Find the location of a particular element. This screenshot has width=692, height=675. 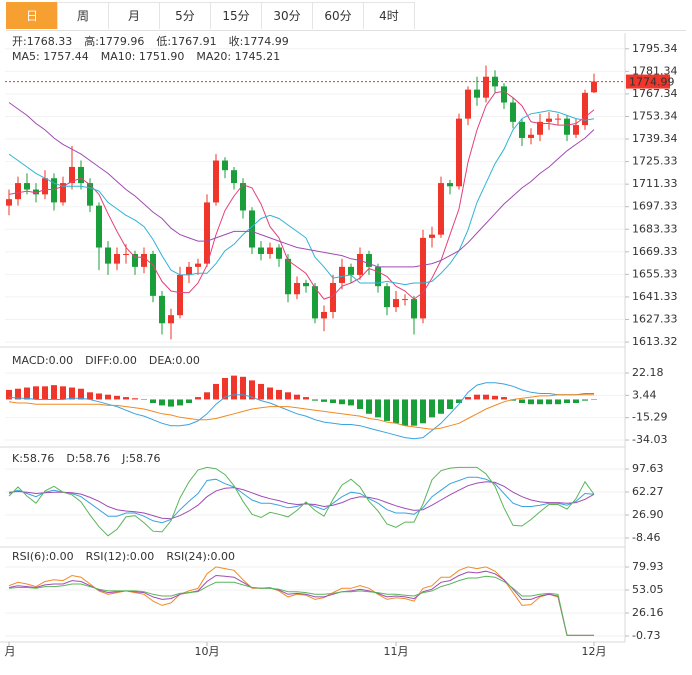

y-tick-label: -34.03 is located at coordinates (649, 439).